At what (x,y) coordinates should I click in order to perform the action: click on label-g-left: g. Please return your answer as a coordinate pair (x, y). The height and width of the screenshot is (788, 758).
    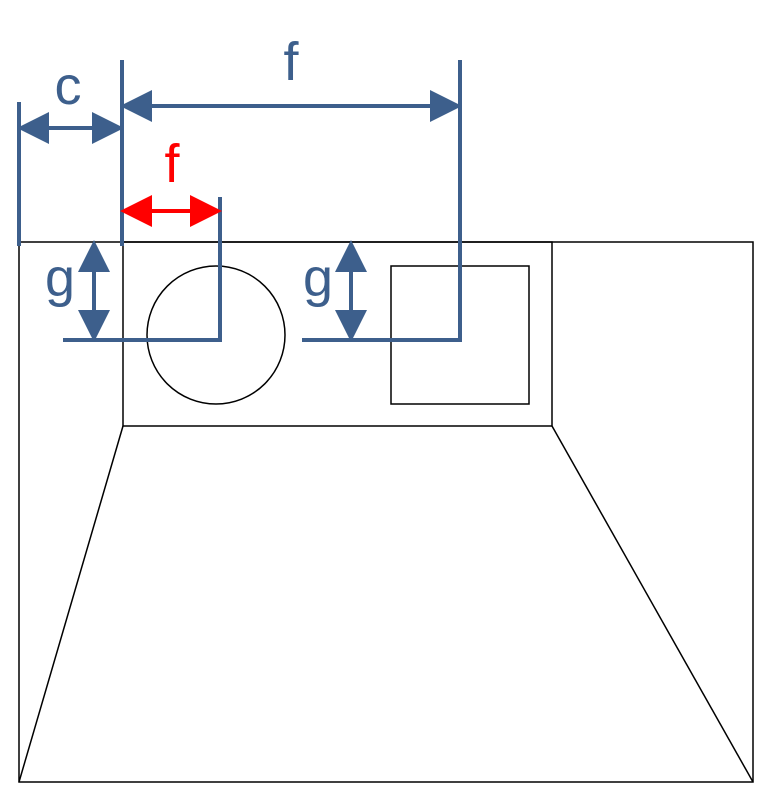
    Looking at the image, I should click on (60, 278).